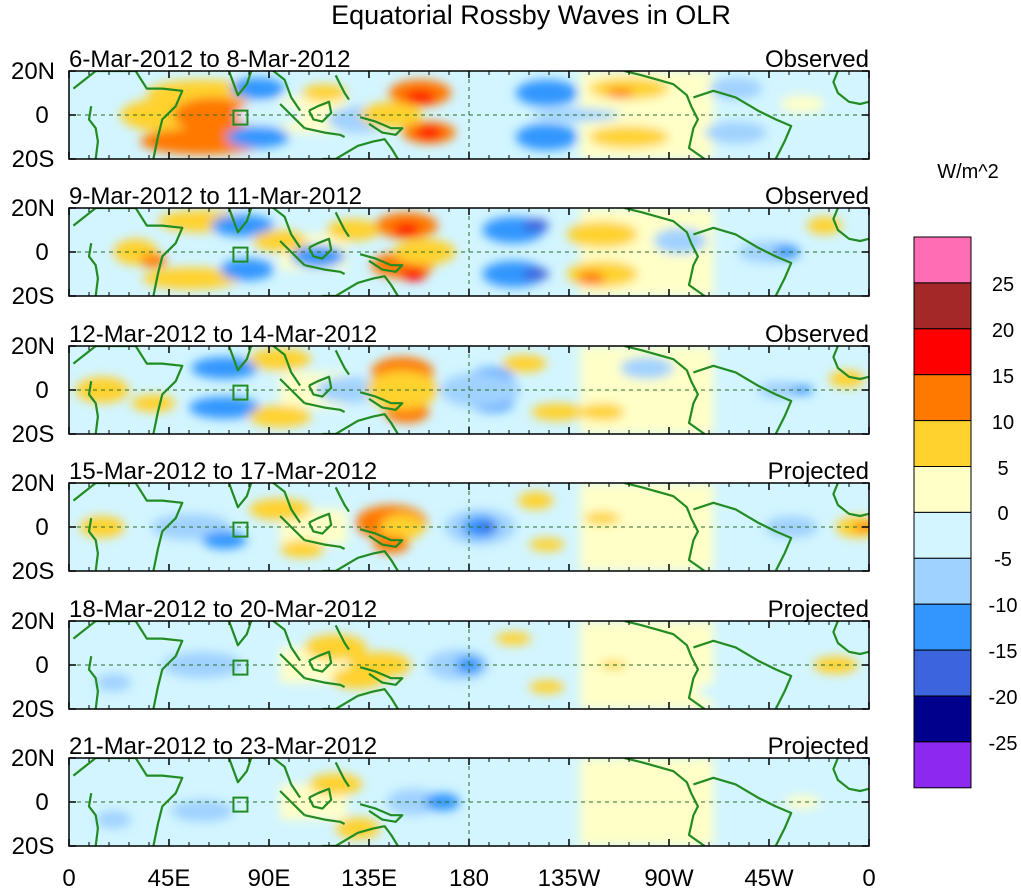 The image size is (1021, 890). I want to click on lon-label-180: 180, so click(469, 877).